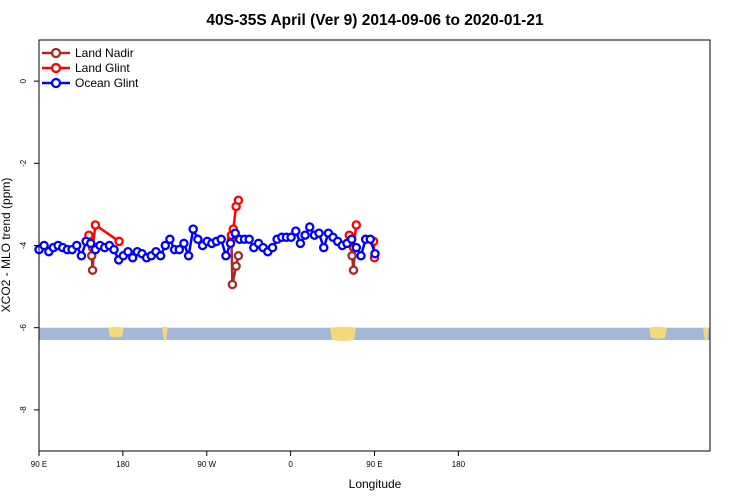  I want to click on land-ocean-band, so click(374, 334).